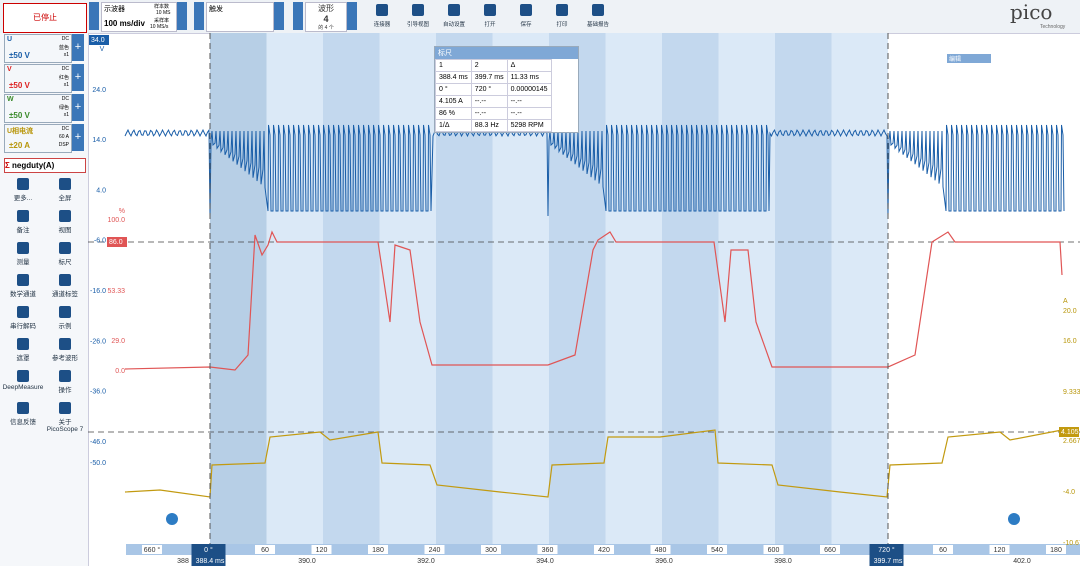 The height and width of the screenshot is (566, 1080). Describe the element at coordinates (38, 138) in the screenshot. I see `channel-box: U相电流 ±20 A DC 60 A DSP` at that location.